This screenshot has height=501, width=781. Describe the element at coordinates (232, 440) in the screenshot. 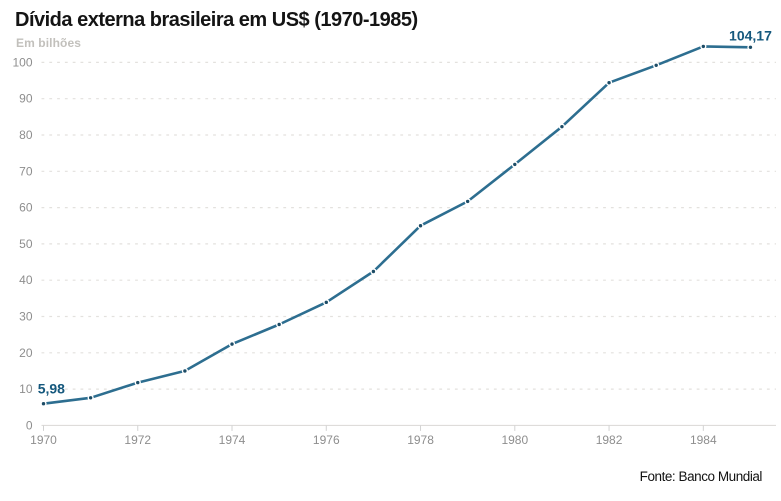

I see `x-axis-label: 1974` at that location.